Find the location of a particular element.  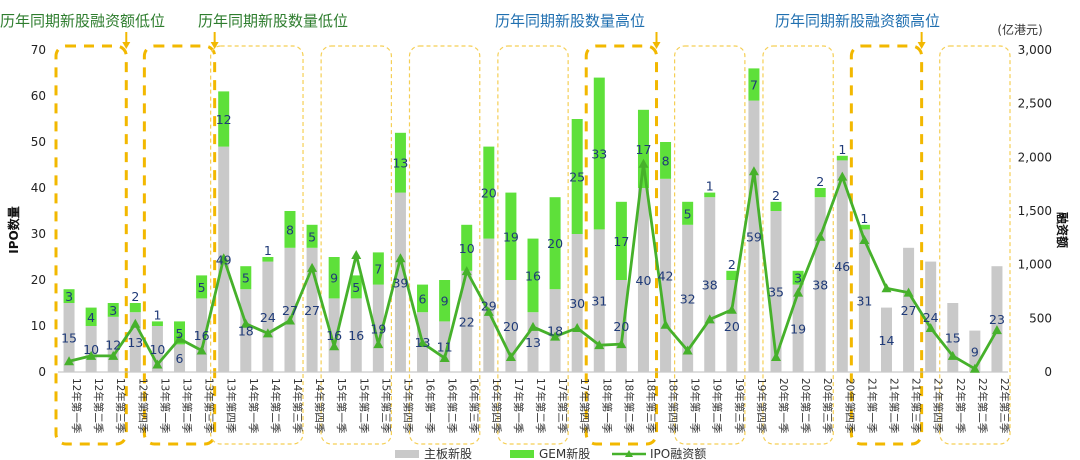

arrow-2-head is located at coordinates (214, 45).